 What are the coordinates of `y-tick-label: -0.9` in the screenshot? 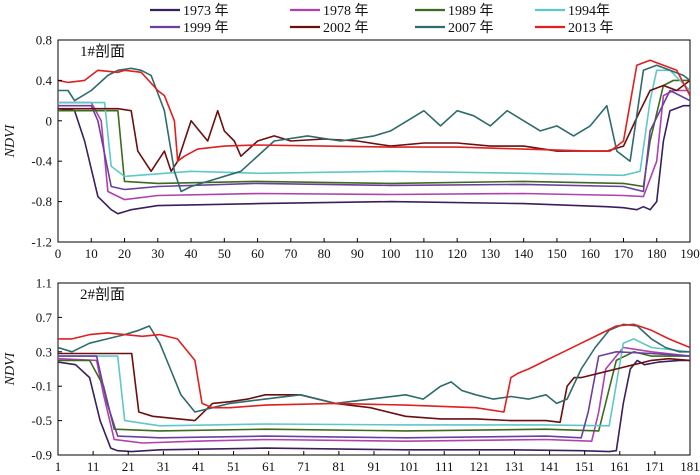 It's located at (41, 455).